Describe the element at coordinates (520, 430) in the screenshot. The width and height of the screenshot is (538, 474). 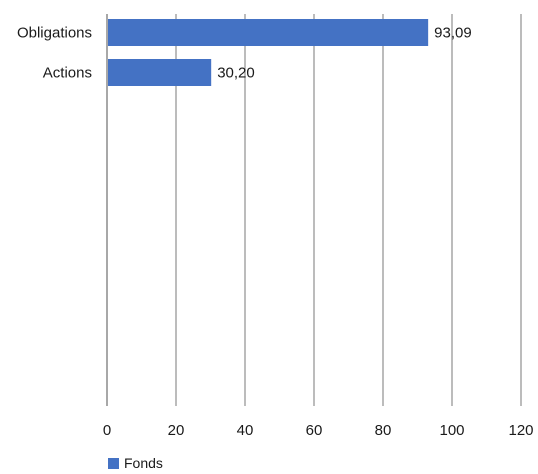
I see `x-tick-label-120: 120` at that location.